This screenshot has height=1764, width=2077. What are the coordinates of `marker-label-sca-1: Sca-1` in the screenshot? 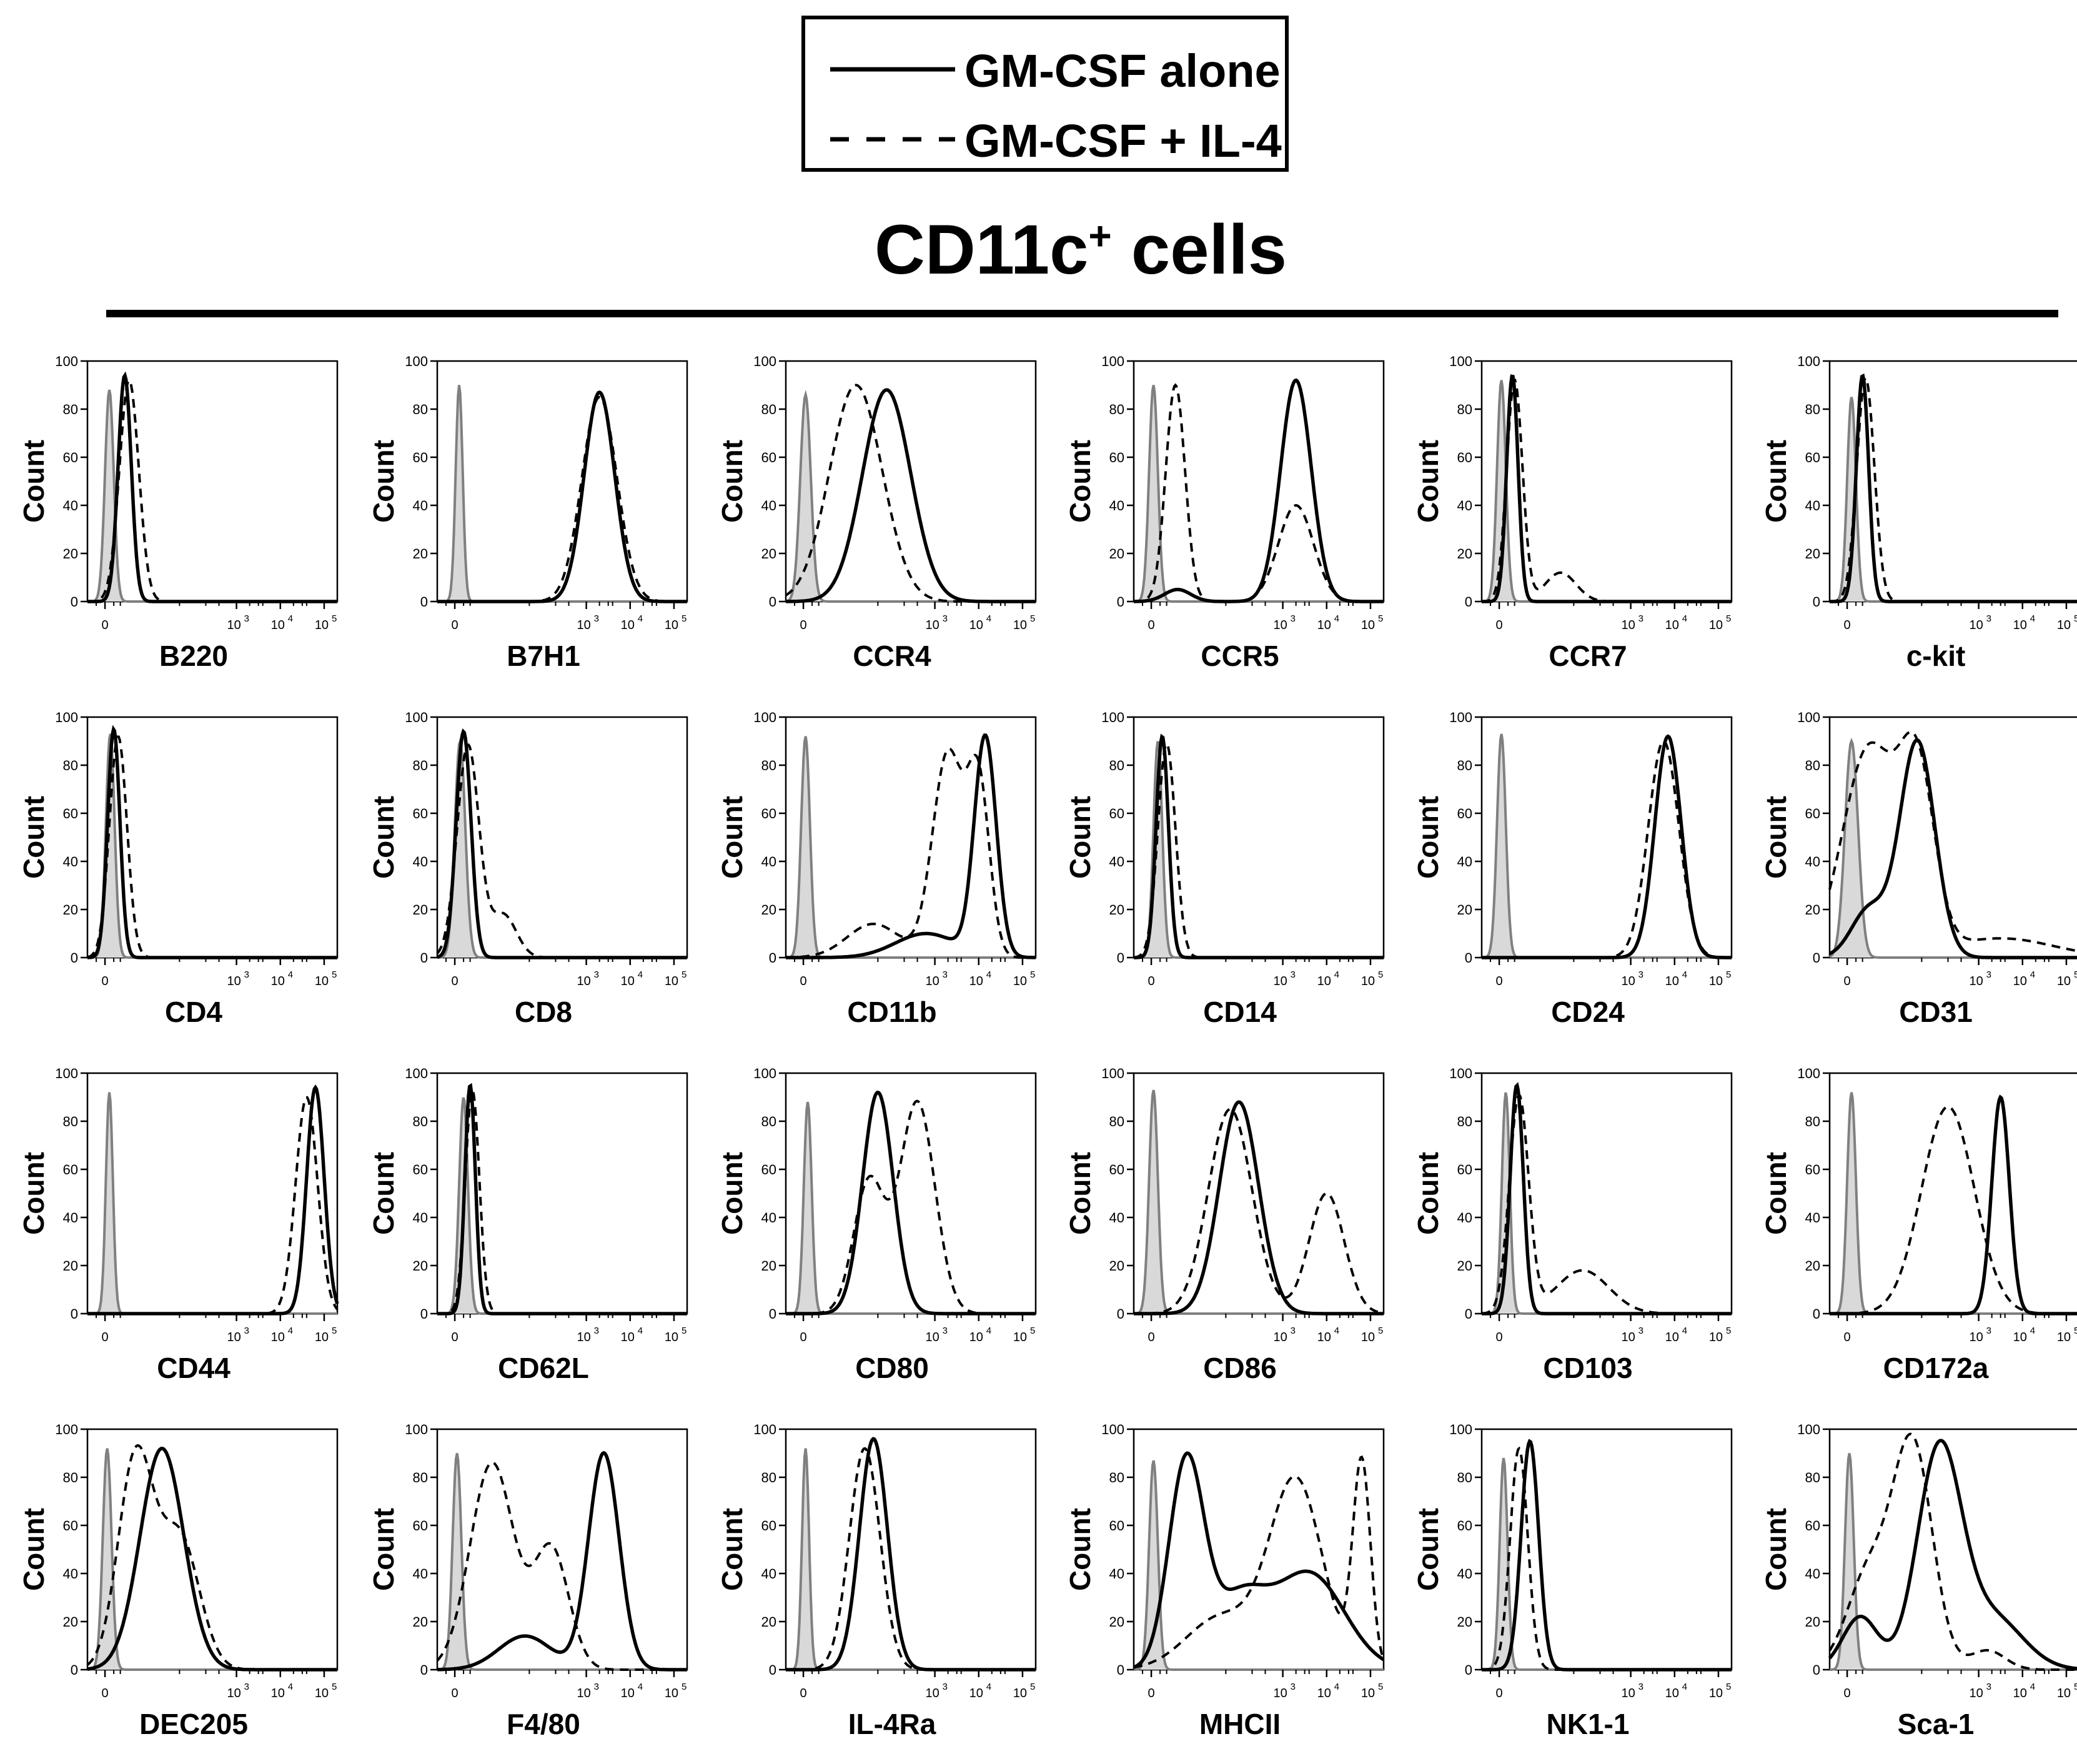 It's located at (1937, 1724).